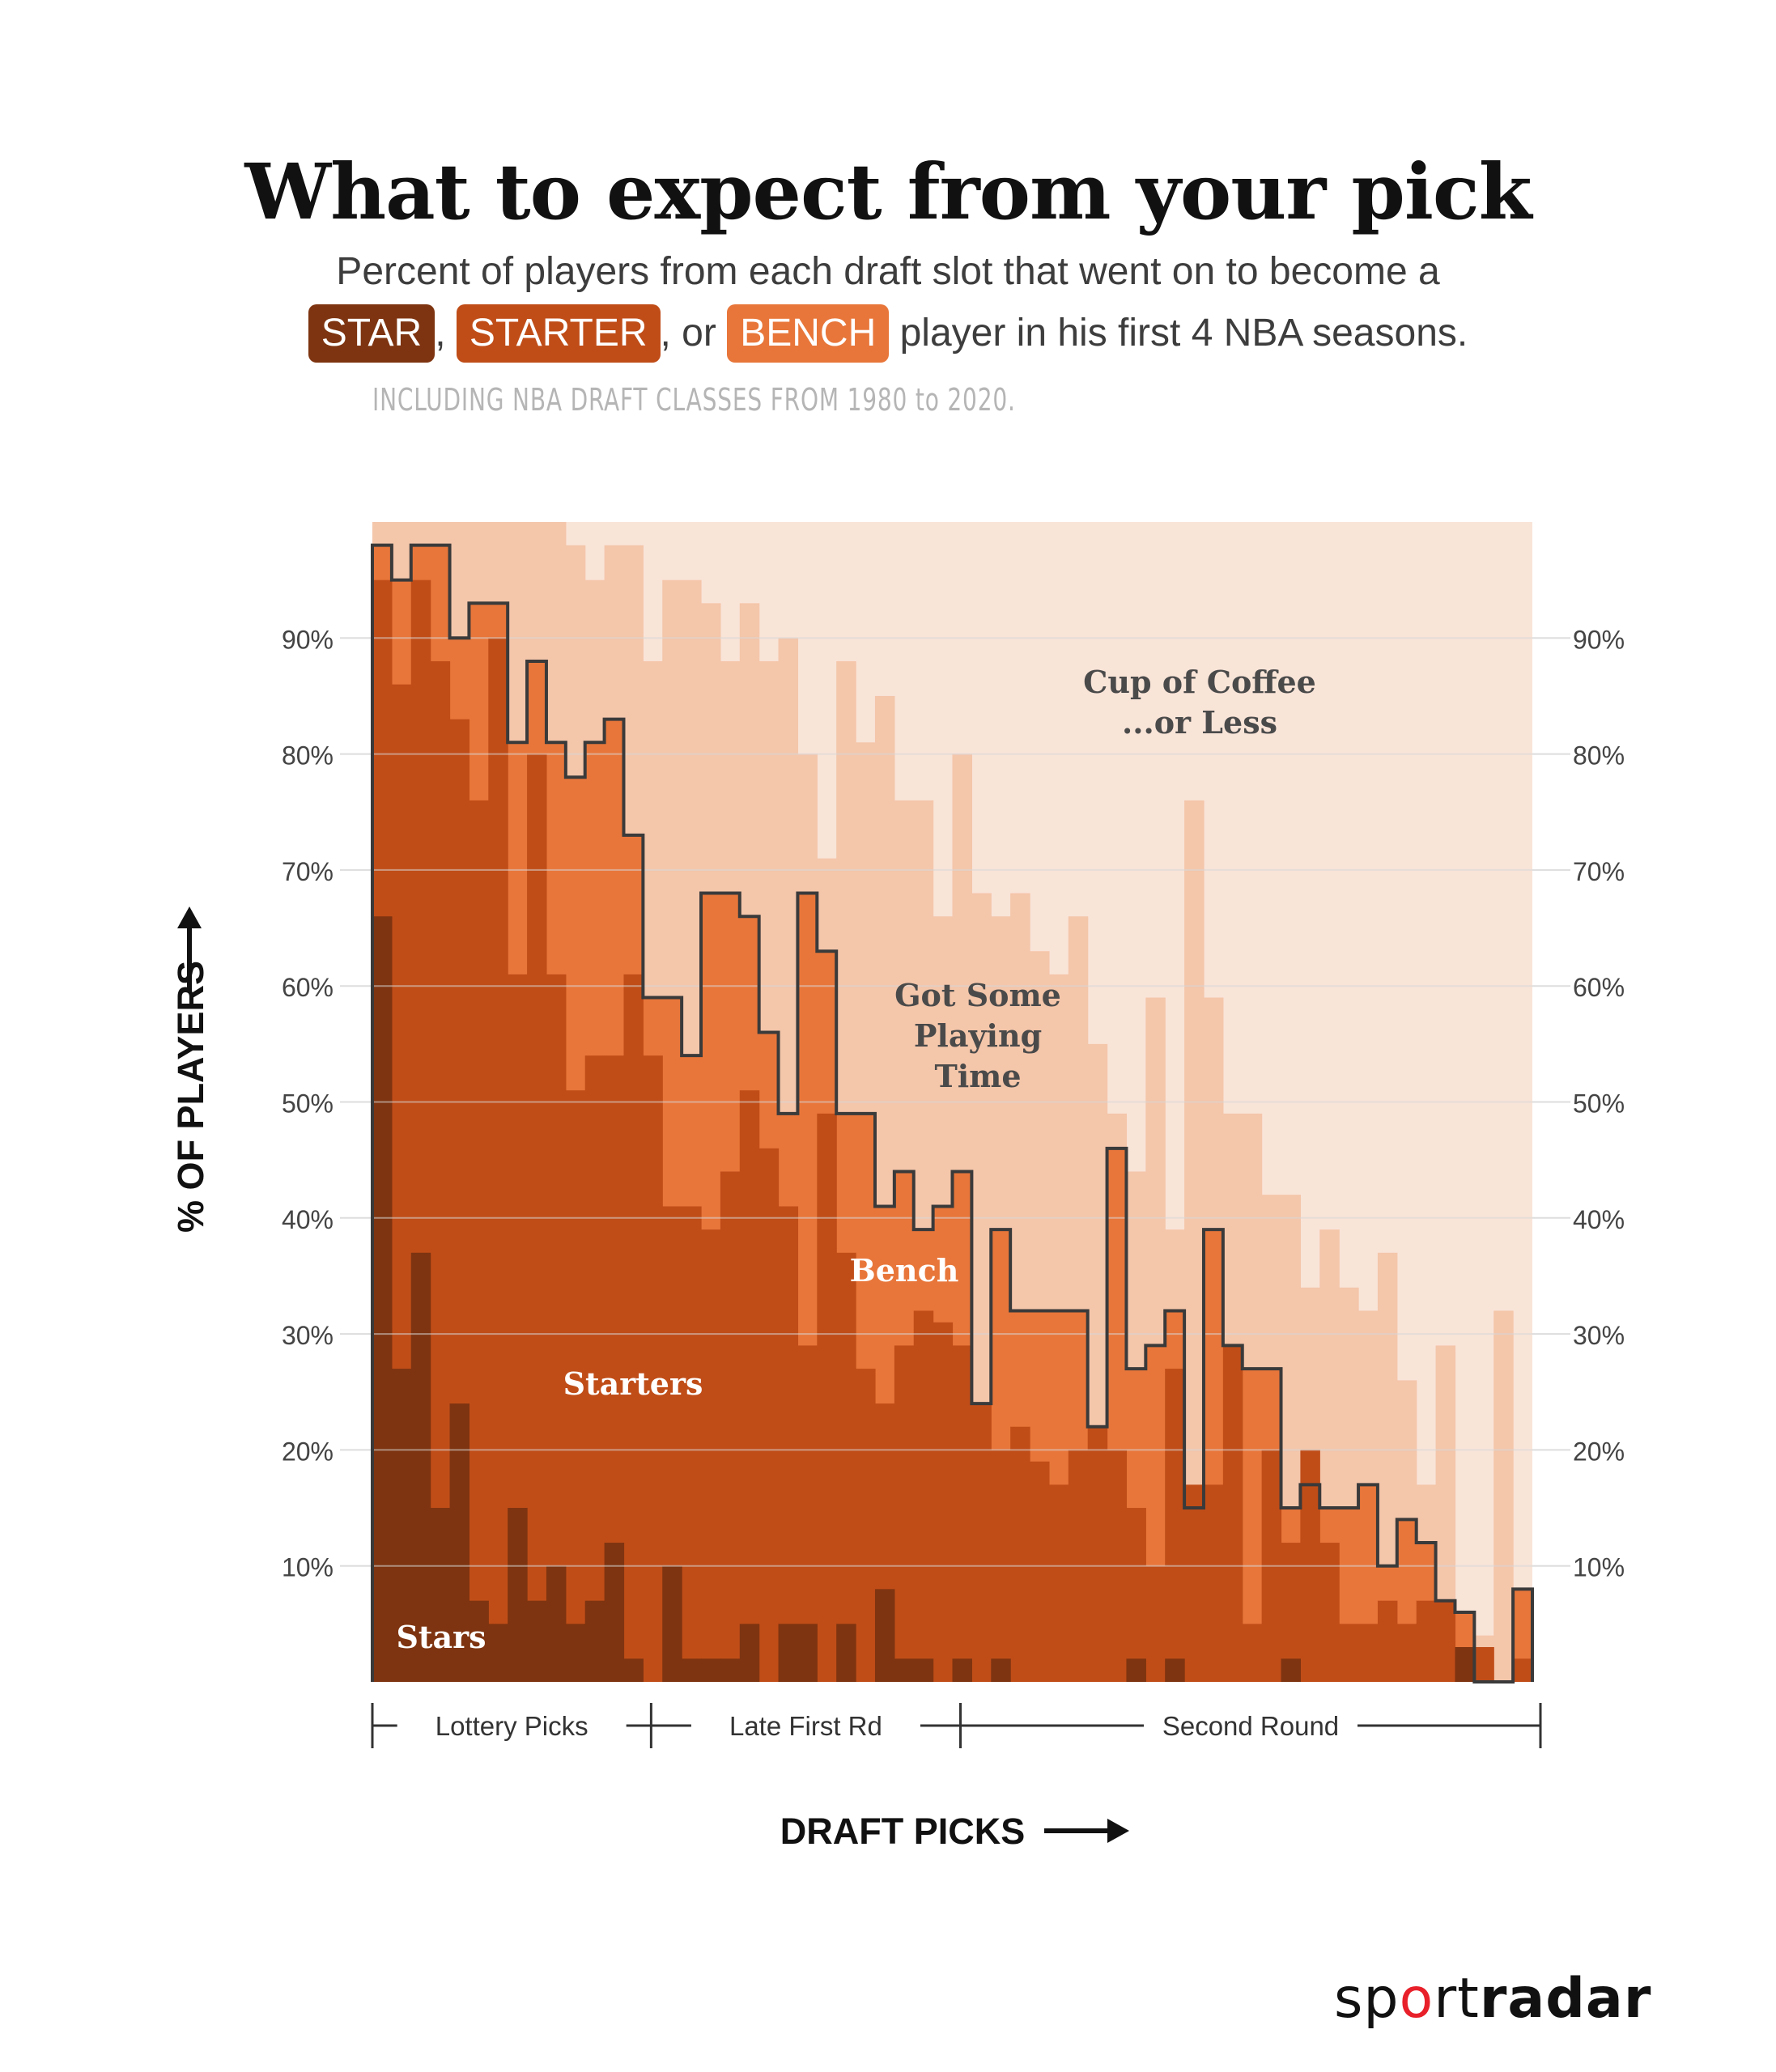  What do you see at coordinates (1599, 1219) in the screenshot?
I see `y-tick-label-right: 40%` at bounding box center [1599, 1219].